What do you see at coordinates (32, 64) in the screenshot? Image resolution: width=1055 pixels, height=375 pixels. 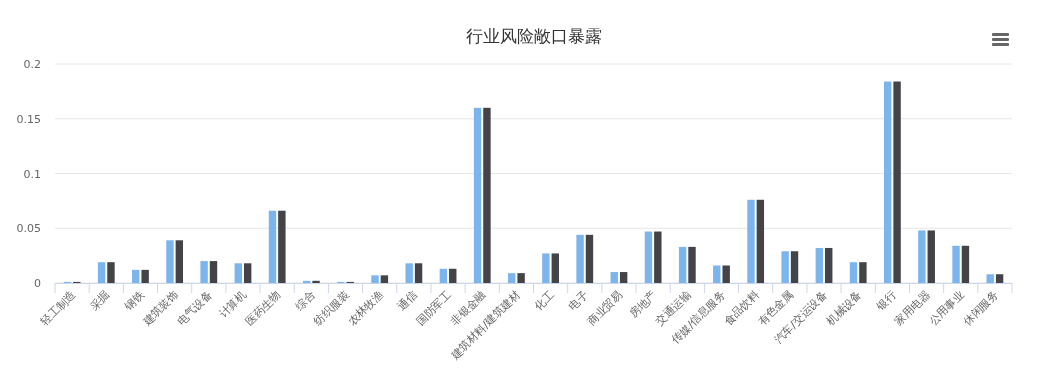 I see `y-tick-label: 0.2` at bounding box center [32, 64].